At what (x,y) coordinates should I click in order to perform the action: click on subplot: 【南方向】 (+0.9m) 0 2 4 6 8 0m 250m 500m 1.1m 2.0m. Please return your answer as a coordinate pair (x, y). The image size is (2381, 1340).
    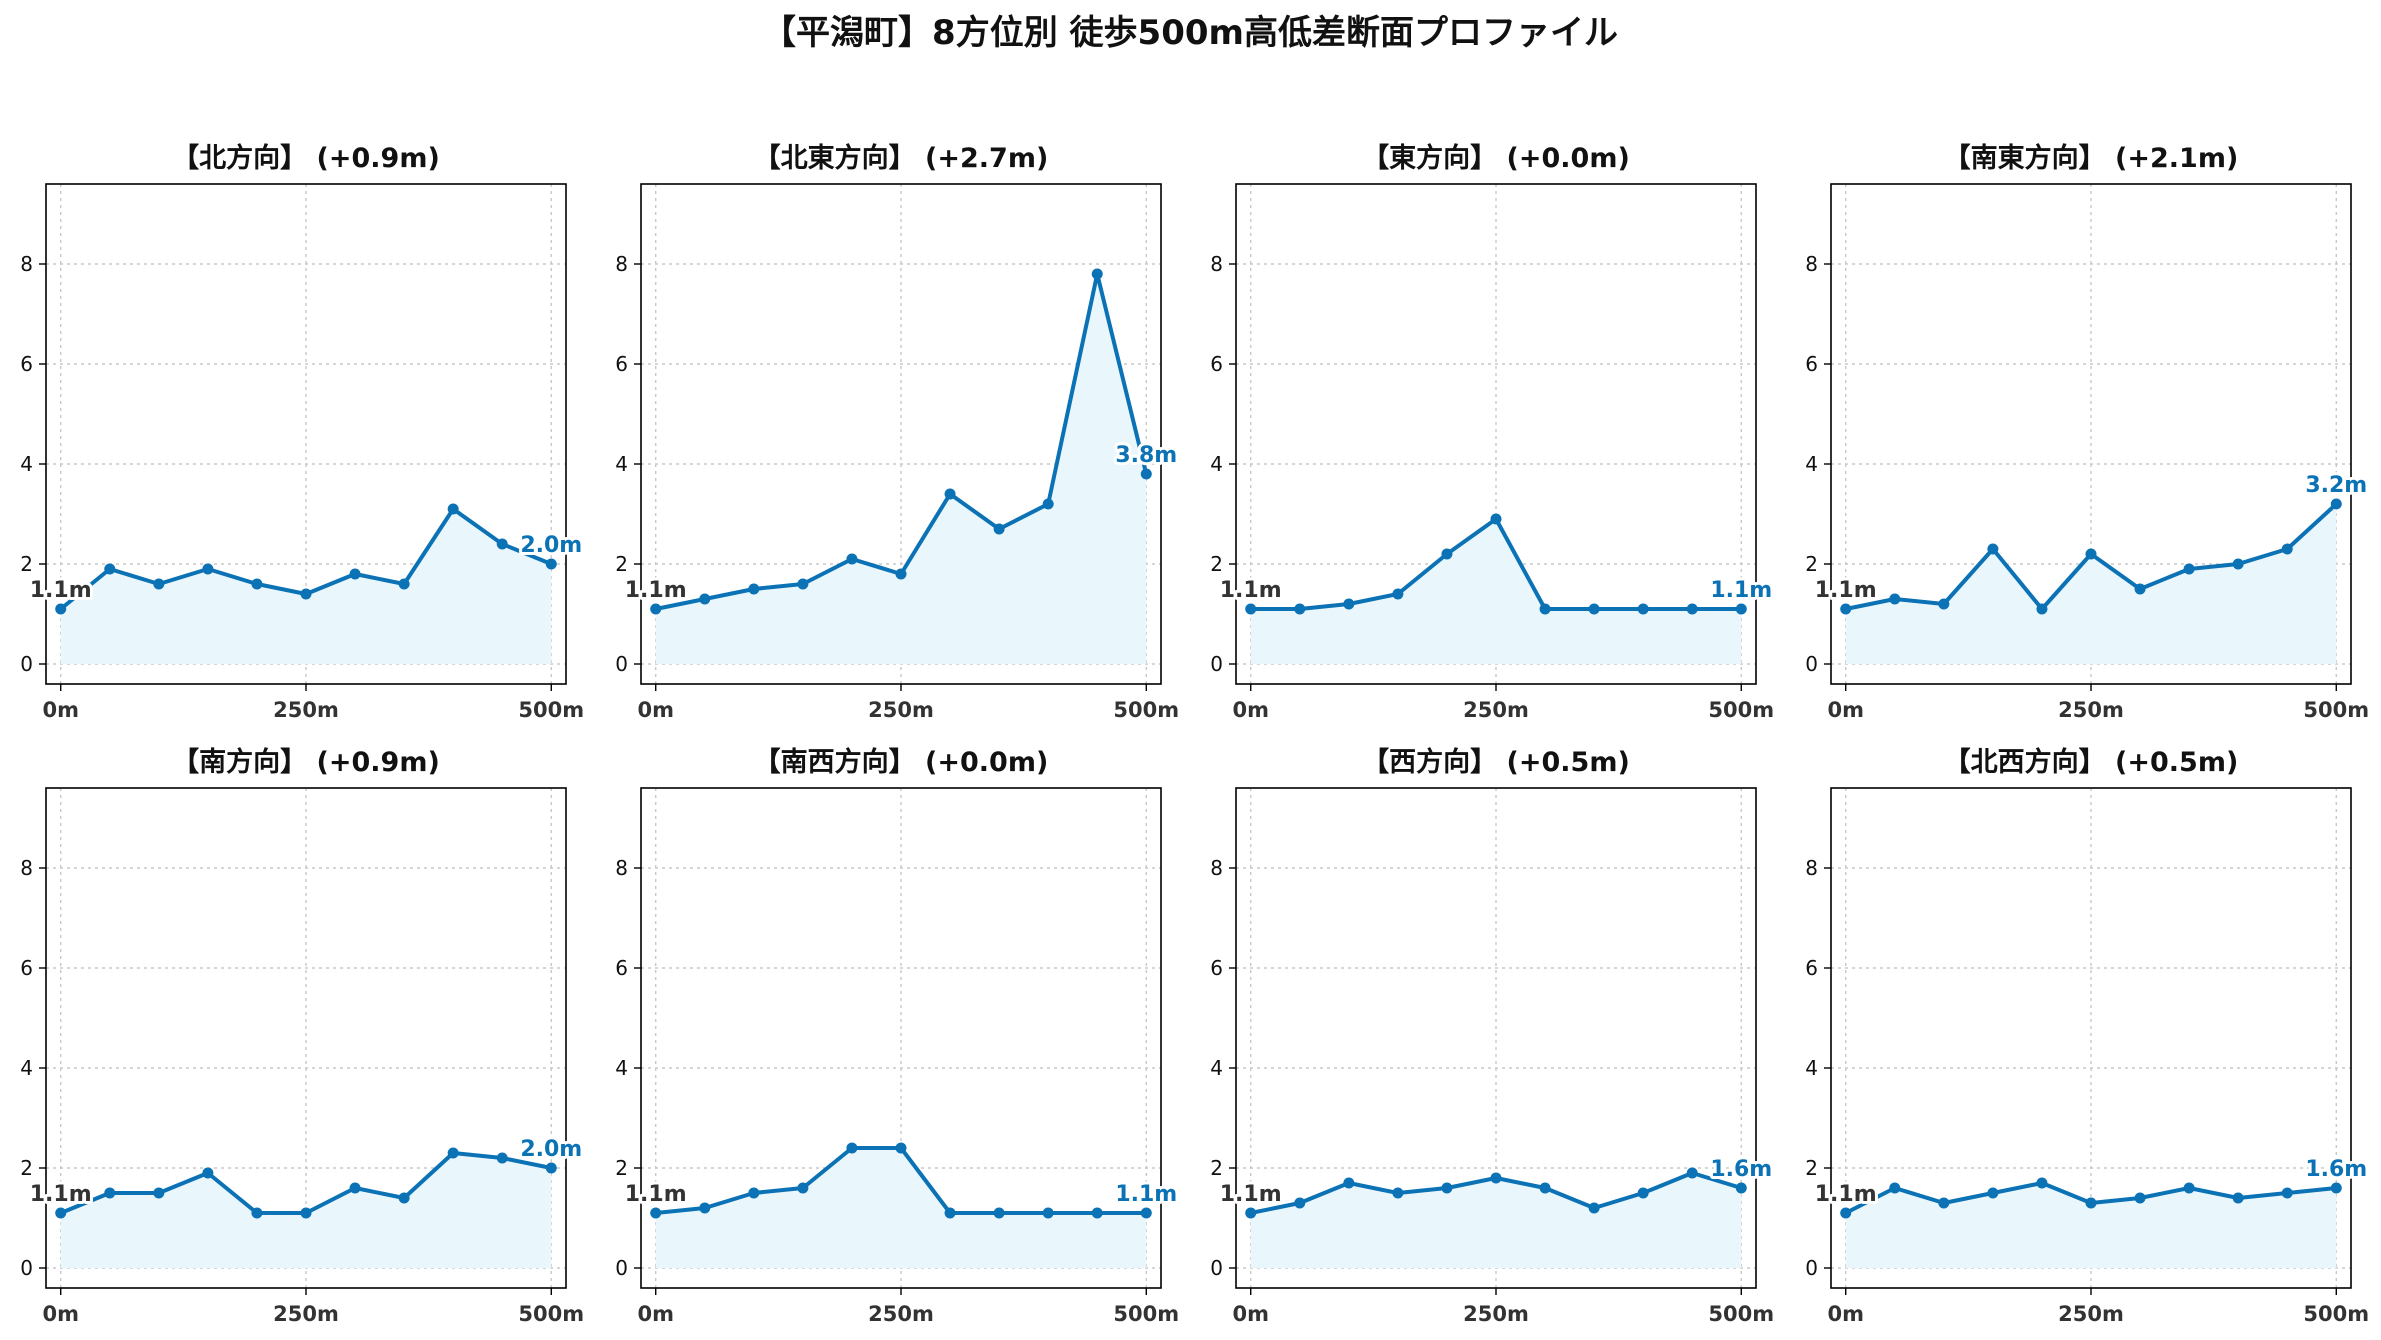
    Looking at the image, I should click on (302, 1036).